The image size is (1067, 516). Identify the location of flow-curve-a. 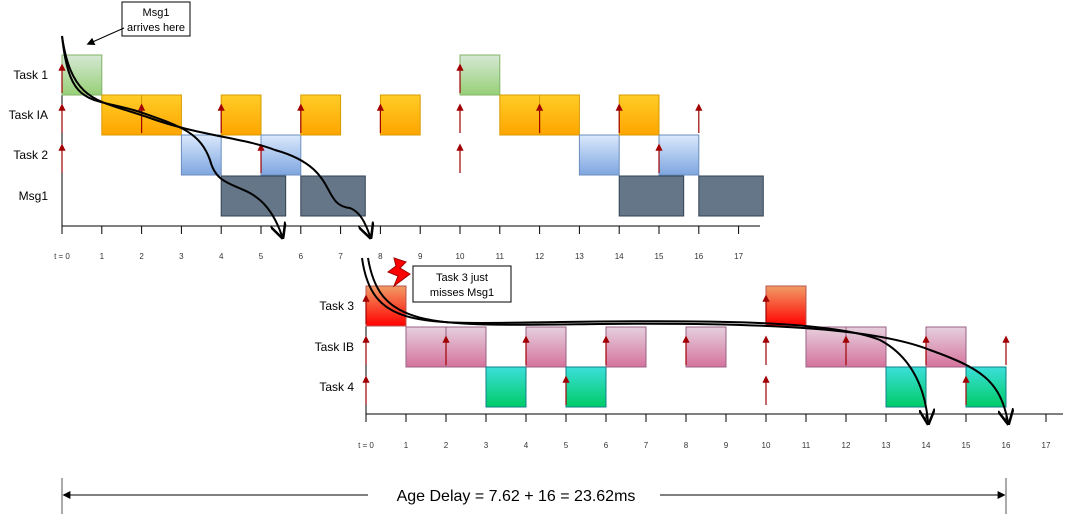
(171, 135).